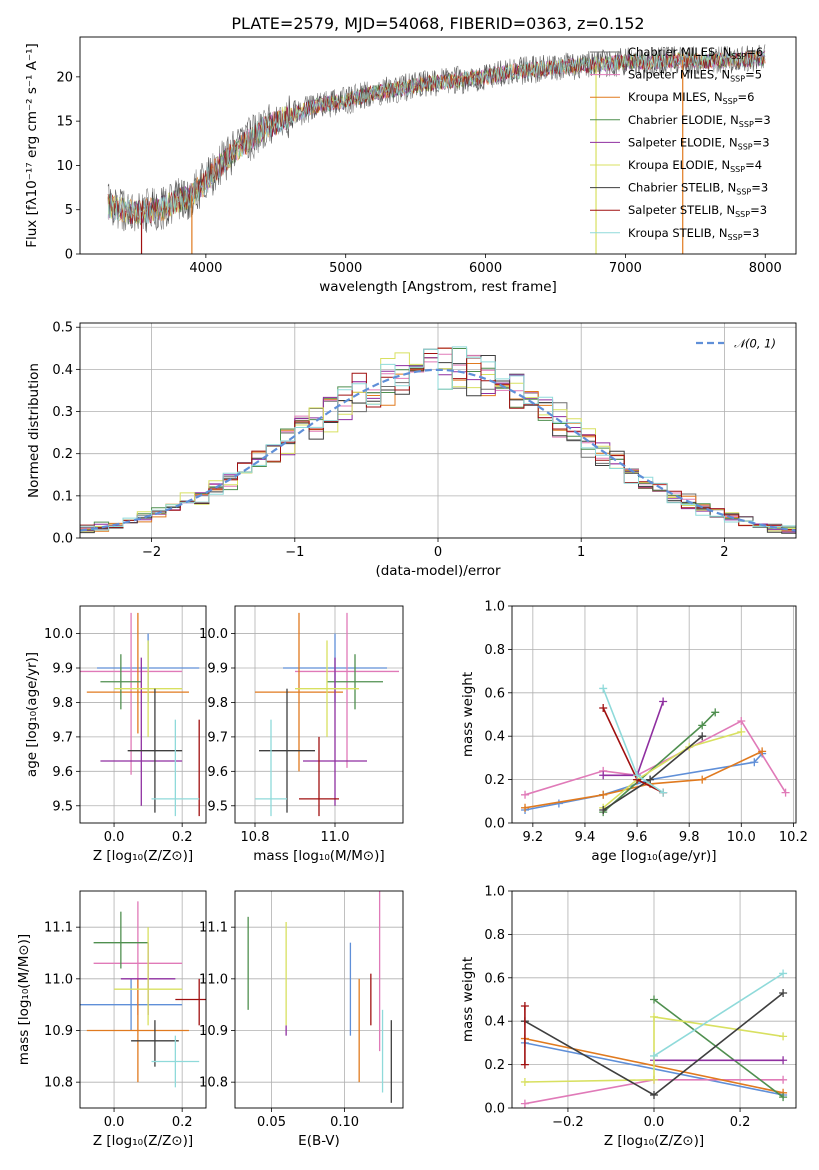 The width and height of the screenshot is (819, 1170). I want to click on x-tick-label: 2, so click(724, 552).